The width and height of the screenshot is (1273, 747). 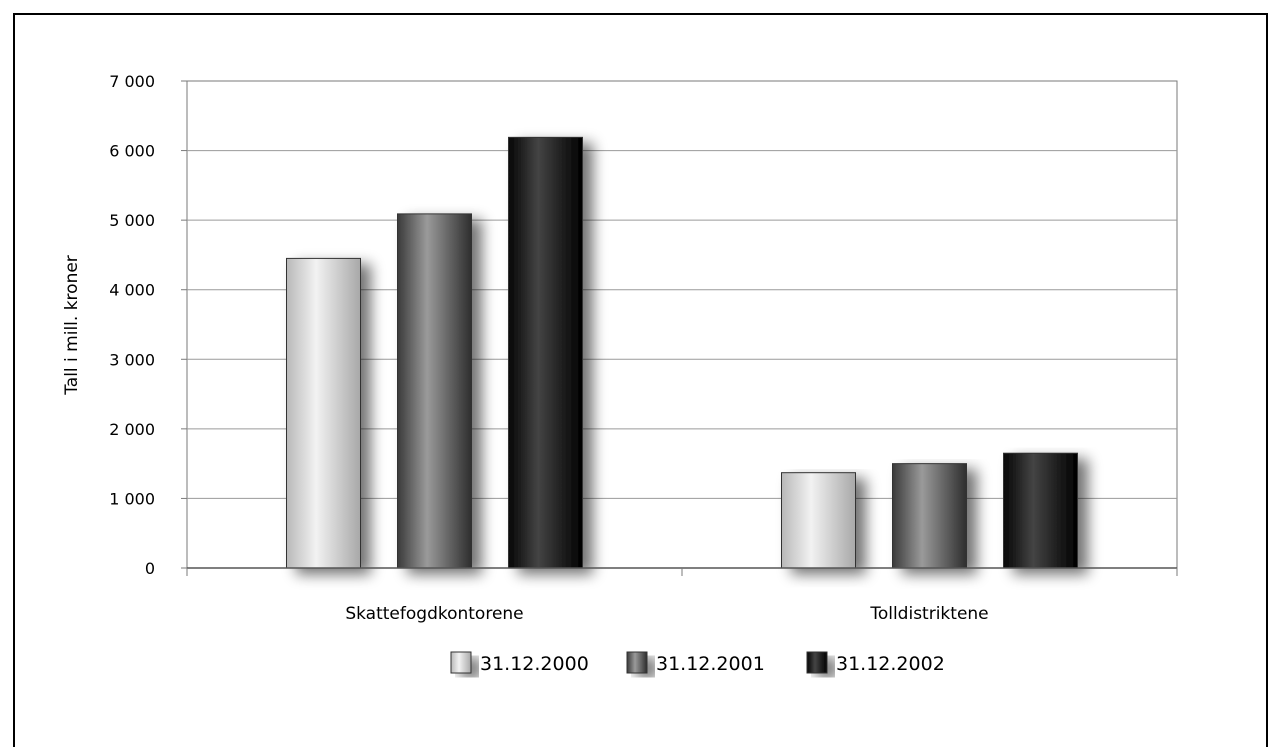 I want to click on bar-31.12.2000-Tolldistriktene, so click(x=818, y=520).